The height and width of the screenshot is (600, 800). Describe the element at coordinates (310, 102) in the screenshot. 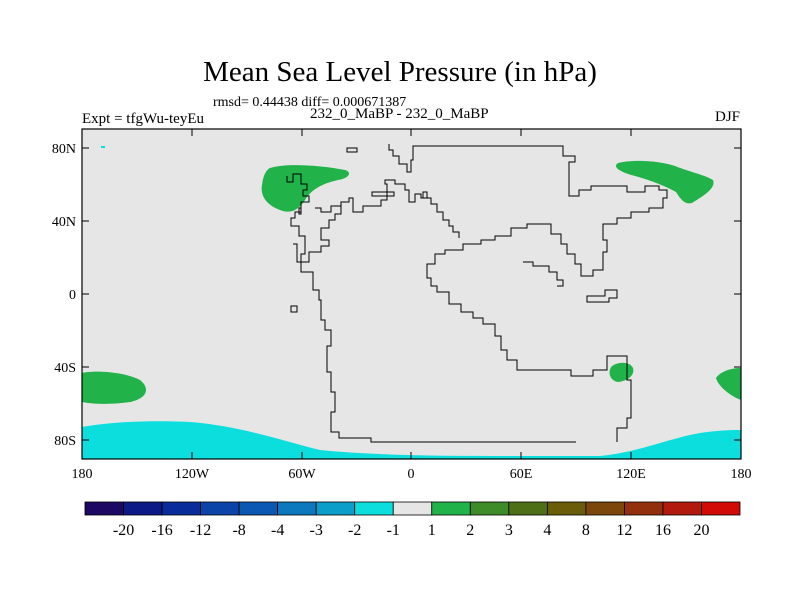

I see `stats-label: rmsd= 0.44438 diff= 0.000671387` at that location.